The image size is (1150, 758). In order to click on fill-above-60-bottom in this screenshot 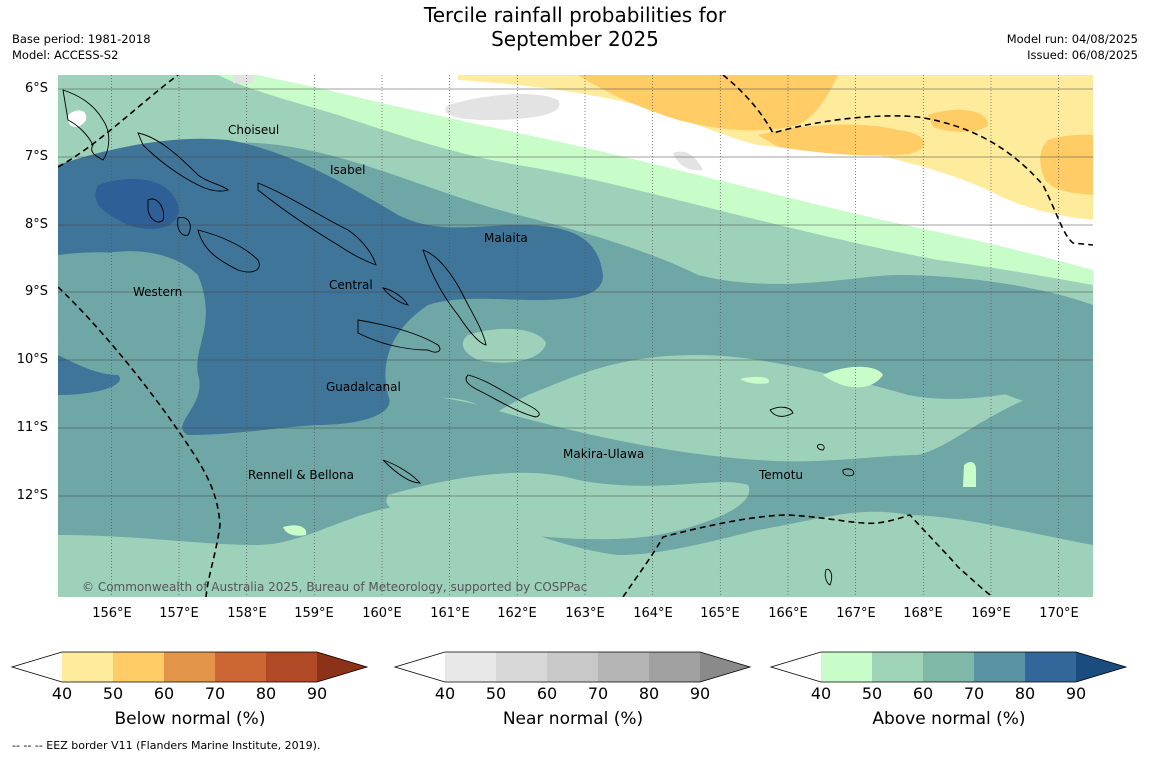, I will do `click(575, 570)`.